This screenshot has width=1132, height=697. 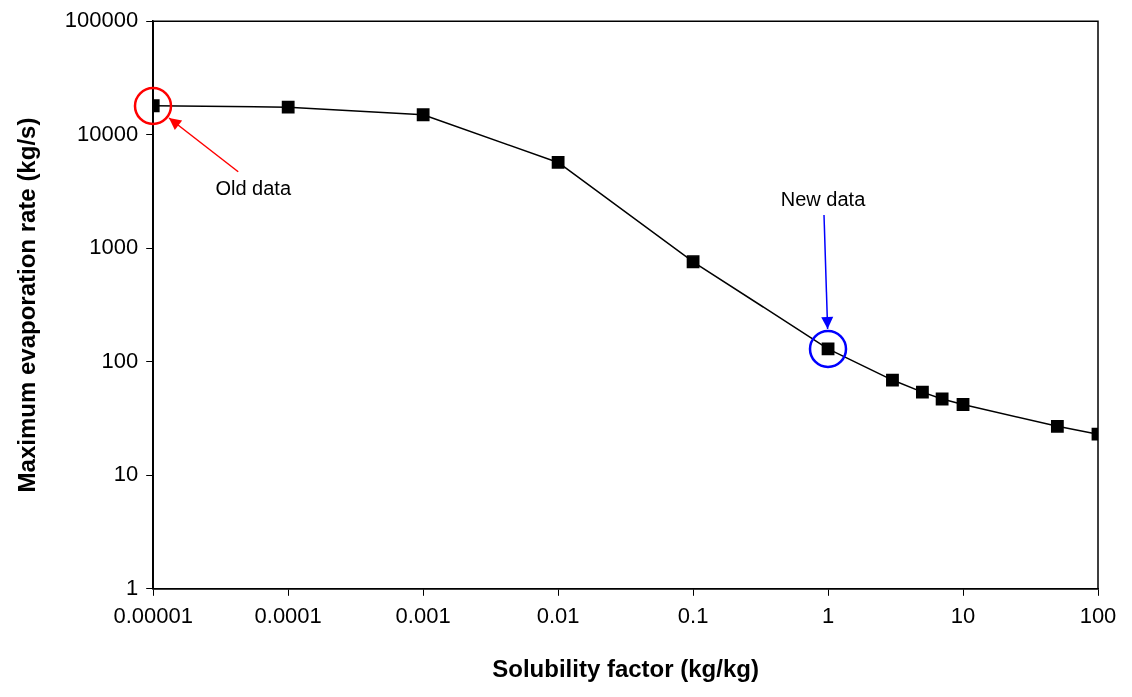 I want to click on y-tick-label: 1, so click(x=132, y=587).